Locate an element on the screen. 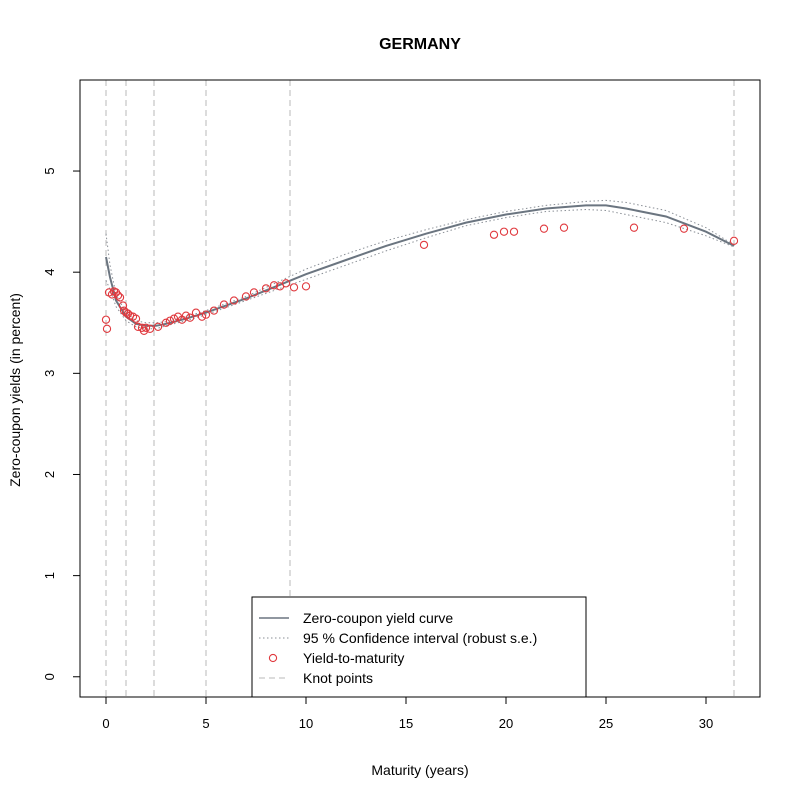  x-tick-label: 5 is located at coordinates (205, 723).